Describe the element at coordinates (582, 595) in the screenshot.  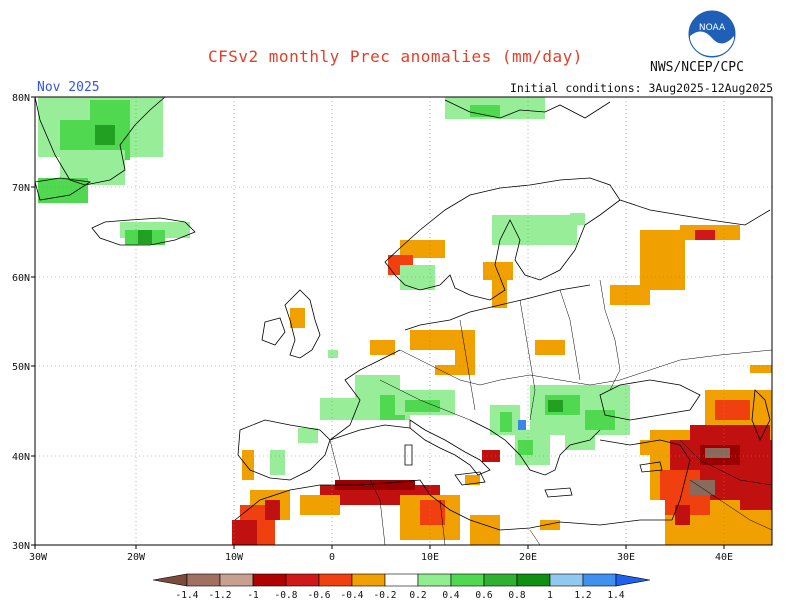
I see `colorbar-label: 1.2` at that location.